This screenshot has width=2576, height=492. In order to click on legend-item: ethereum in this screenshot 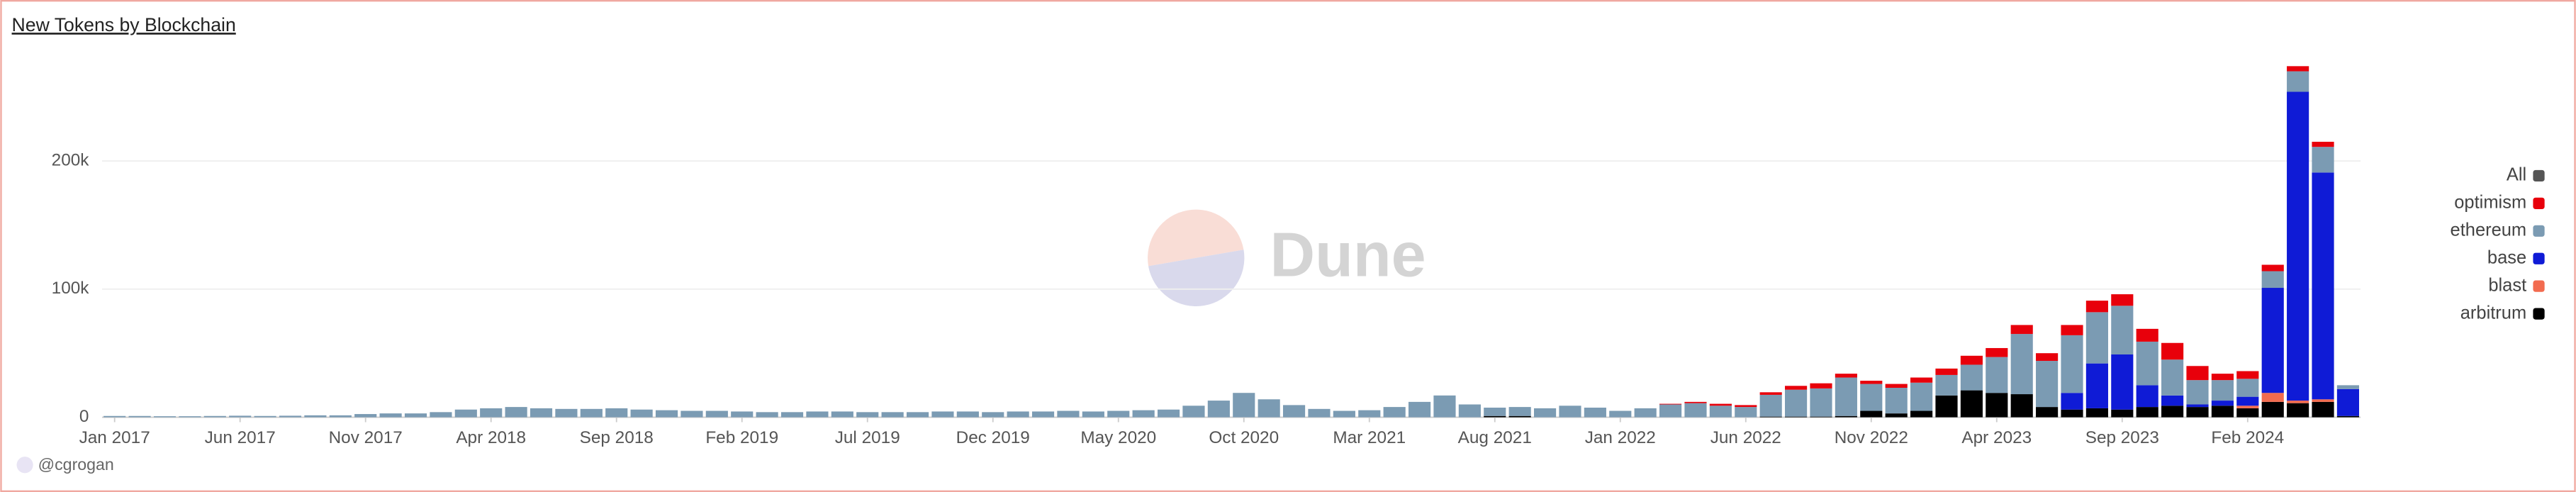, I will do `click(2498, 230)`.